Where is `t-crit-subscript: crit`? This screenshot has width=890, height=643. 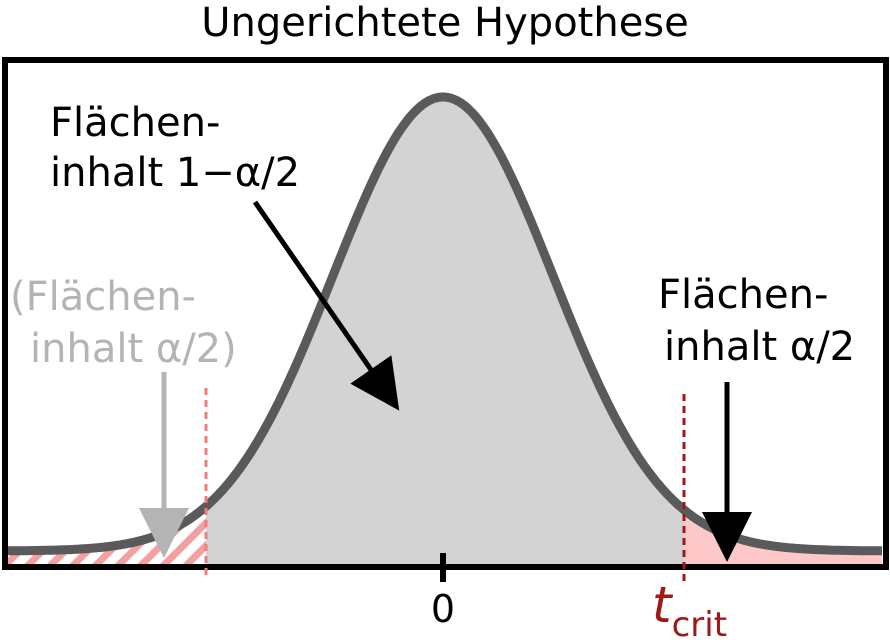
t-crit-subscript: crit is located at coordinates (699, 624).